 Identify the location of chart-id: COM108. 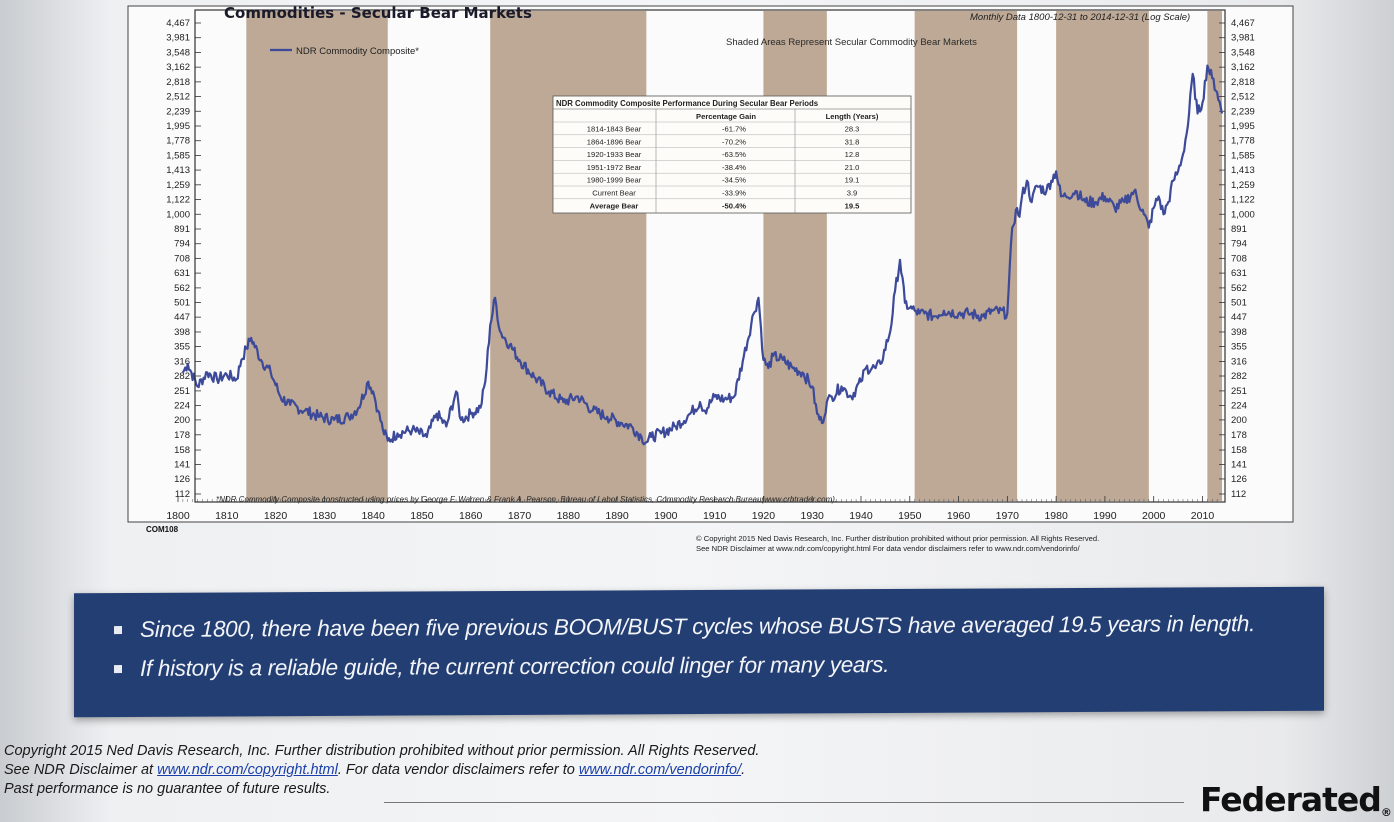
(162, 529).